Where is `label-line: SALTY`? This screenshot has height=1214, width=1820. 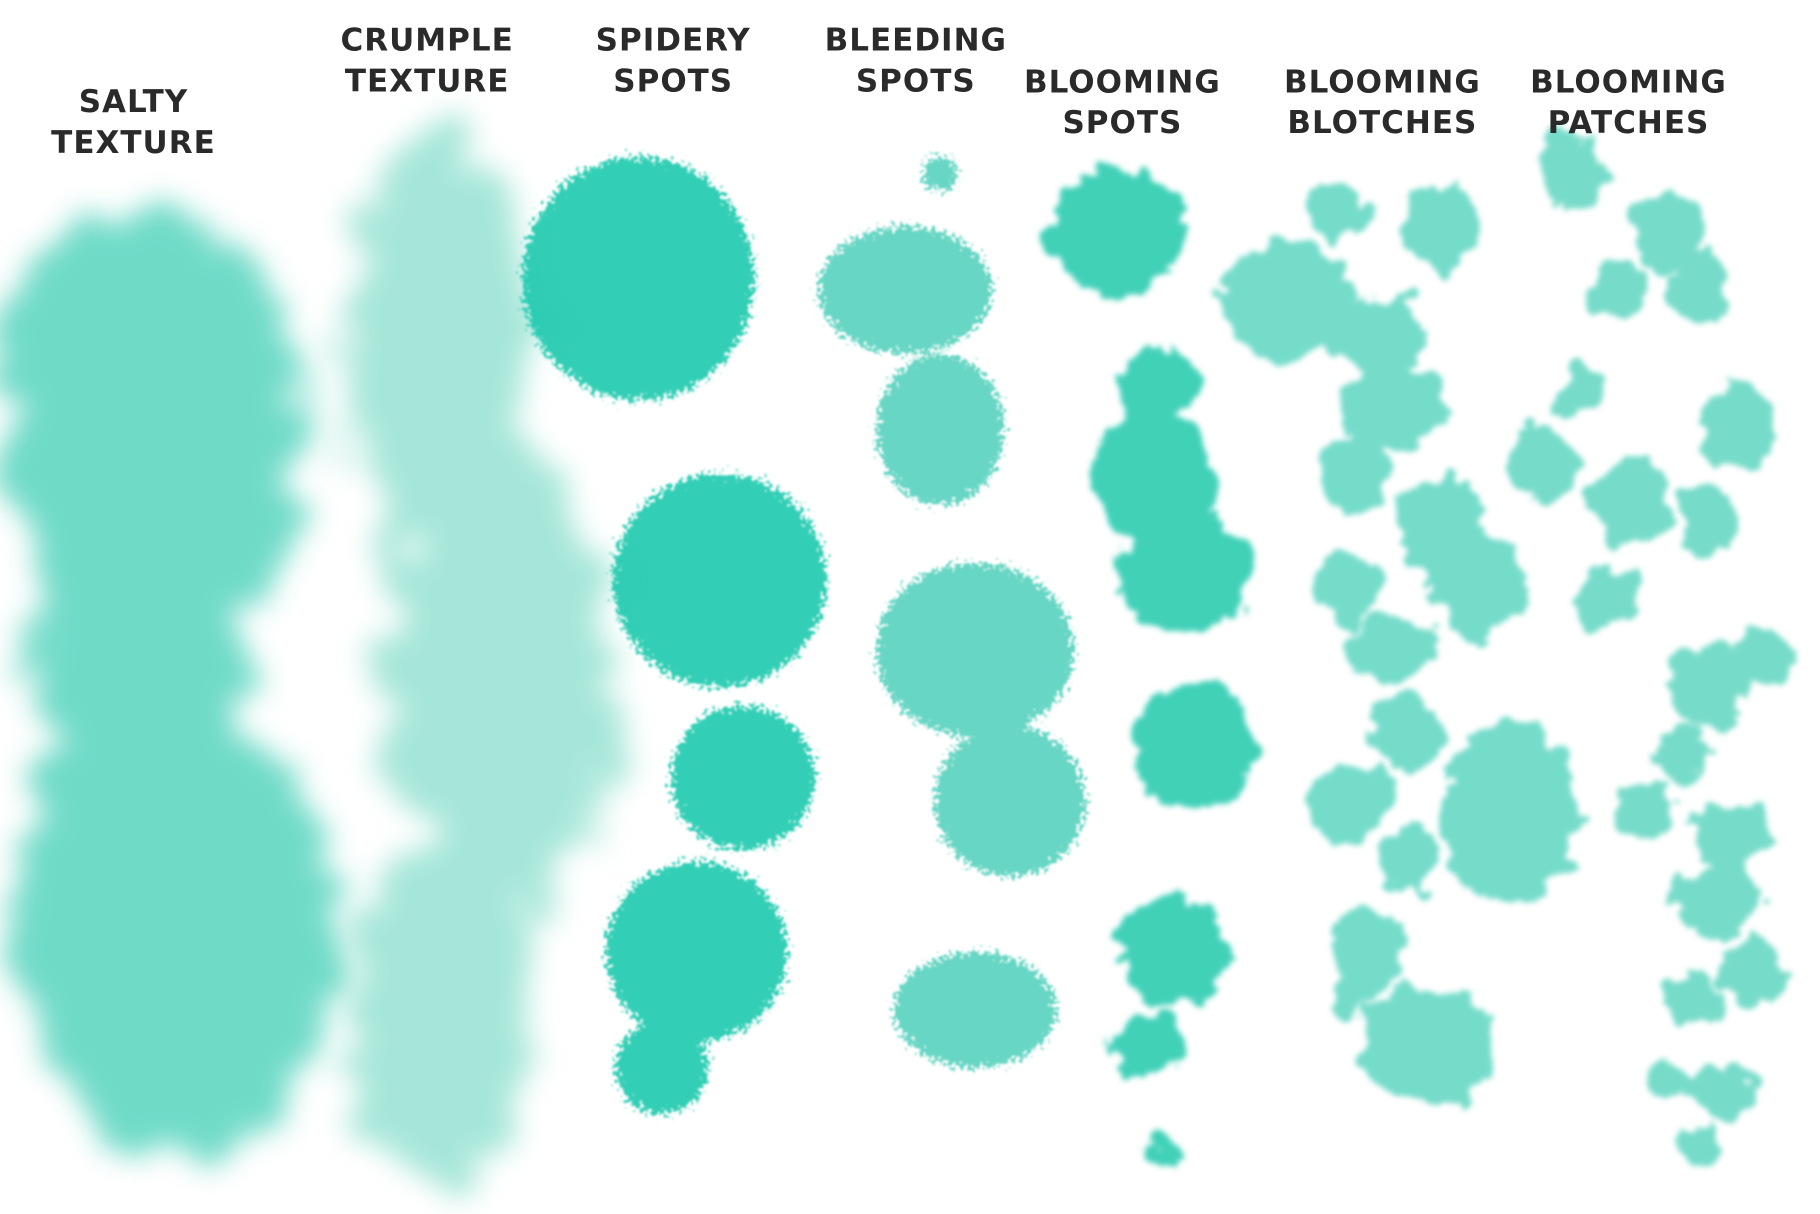 label-line: SALTY is located at coordinates (134, 102).